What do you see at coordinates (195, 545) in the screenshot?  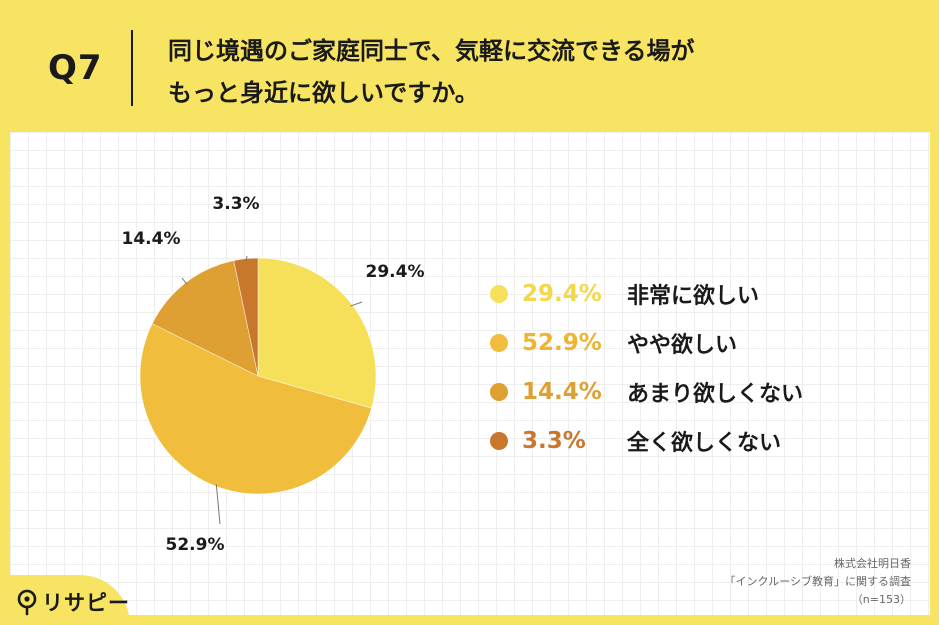 I see `data-label-2: 52.9%` at bounding box center [195, 545].